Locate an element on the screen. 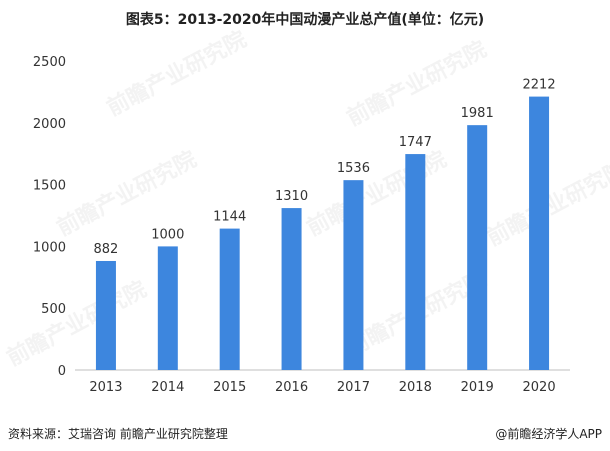 This screenshot has width=610, height=451. data-label-2020: 2212 is located at coordinates (539, 85).